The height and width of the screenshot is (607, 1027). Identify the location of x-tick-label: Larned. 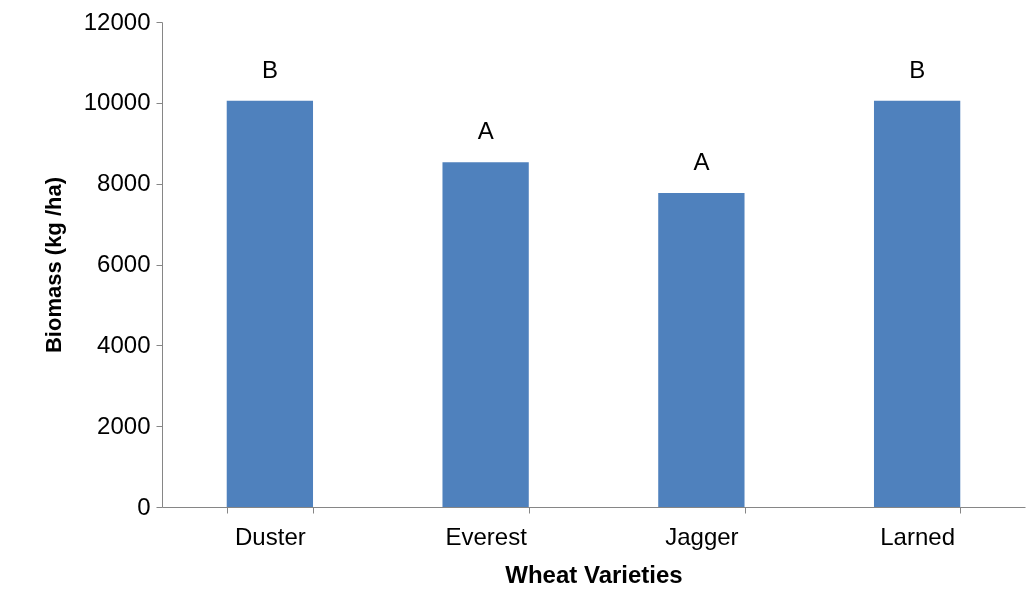
(917, 536).